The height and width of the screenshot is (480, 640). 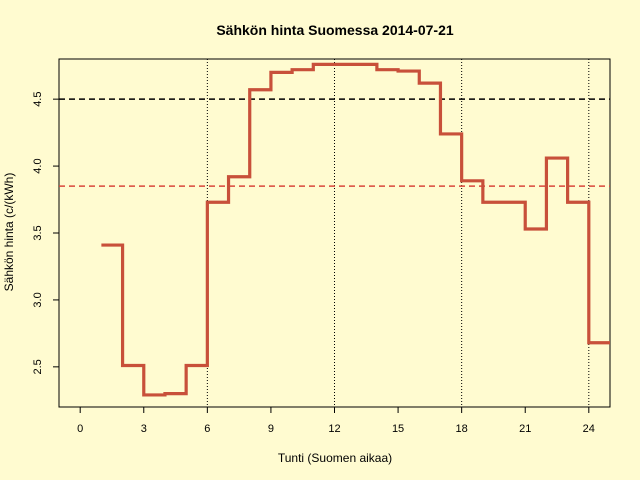 What do you see at coordinates (38, 366) in the screenshot?
I see `y-tick-label: 2.5` at bounding box center [38, 366].